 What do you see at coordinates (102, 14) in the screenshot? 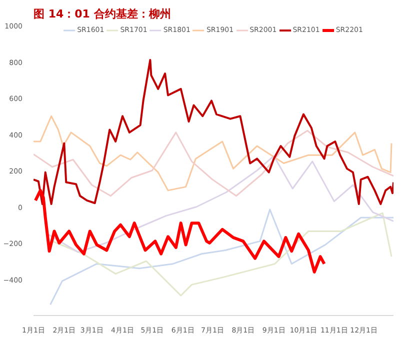
I see `chart-title: 图 14：01 合约基差：柳州` at bounding box center [102, 14].